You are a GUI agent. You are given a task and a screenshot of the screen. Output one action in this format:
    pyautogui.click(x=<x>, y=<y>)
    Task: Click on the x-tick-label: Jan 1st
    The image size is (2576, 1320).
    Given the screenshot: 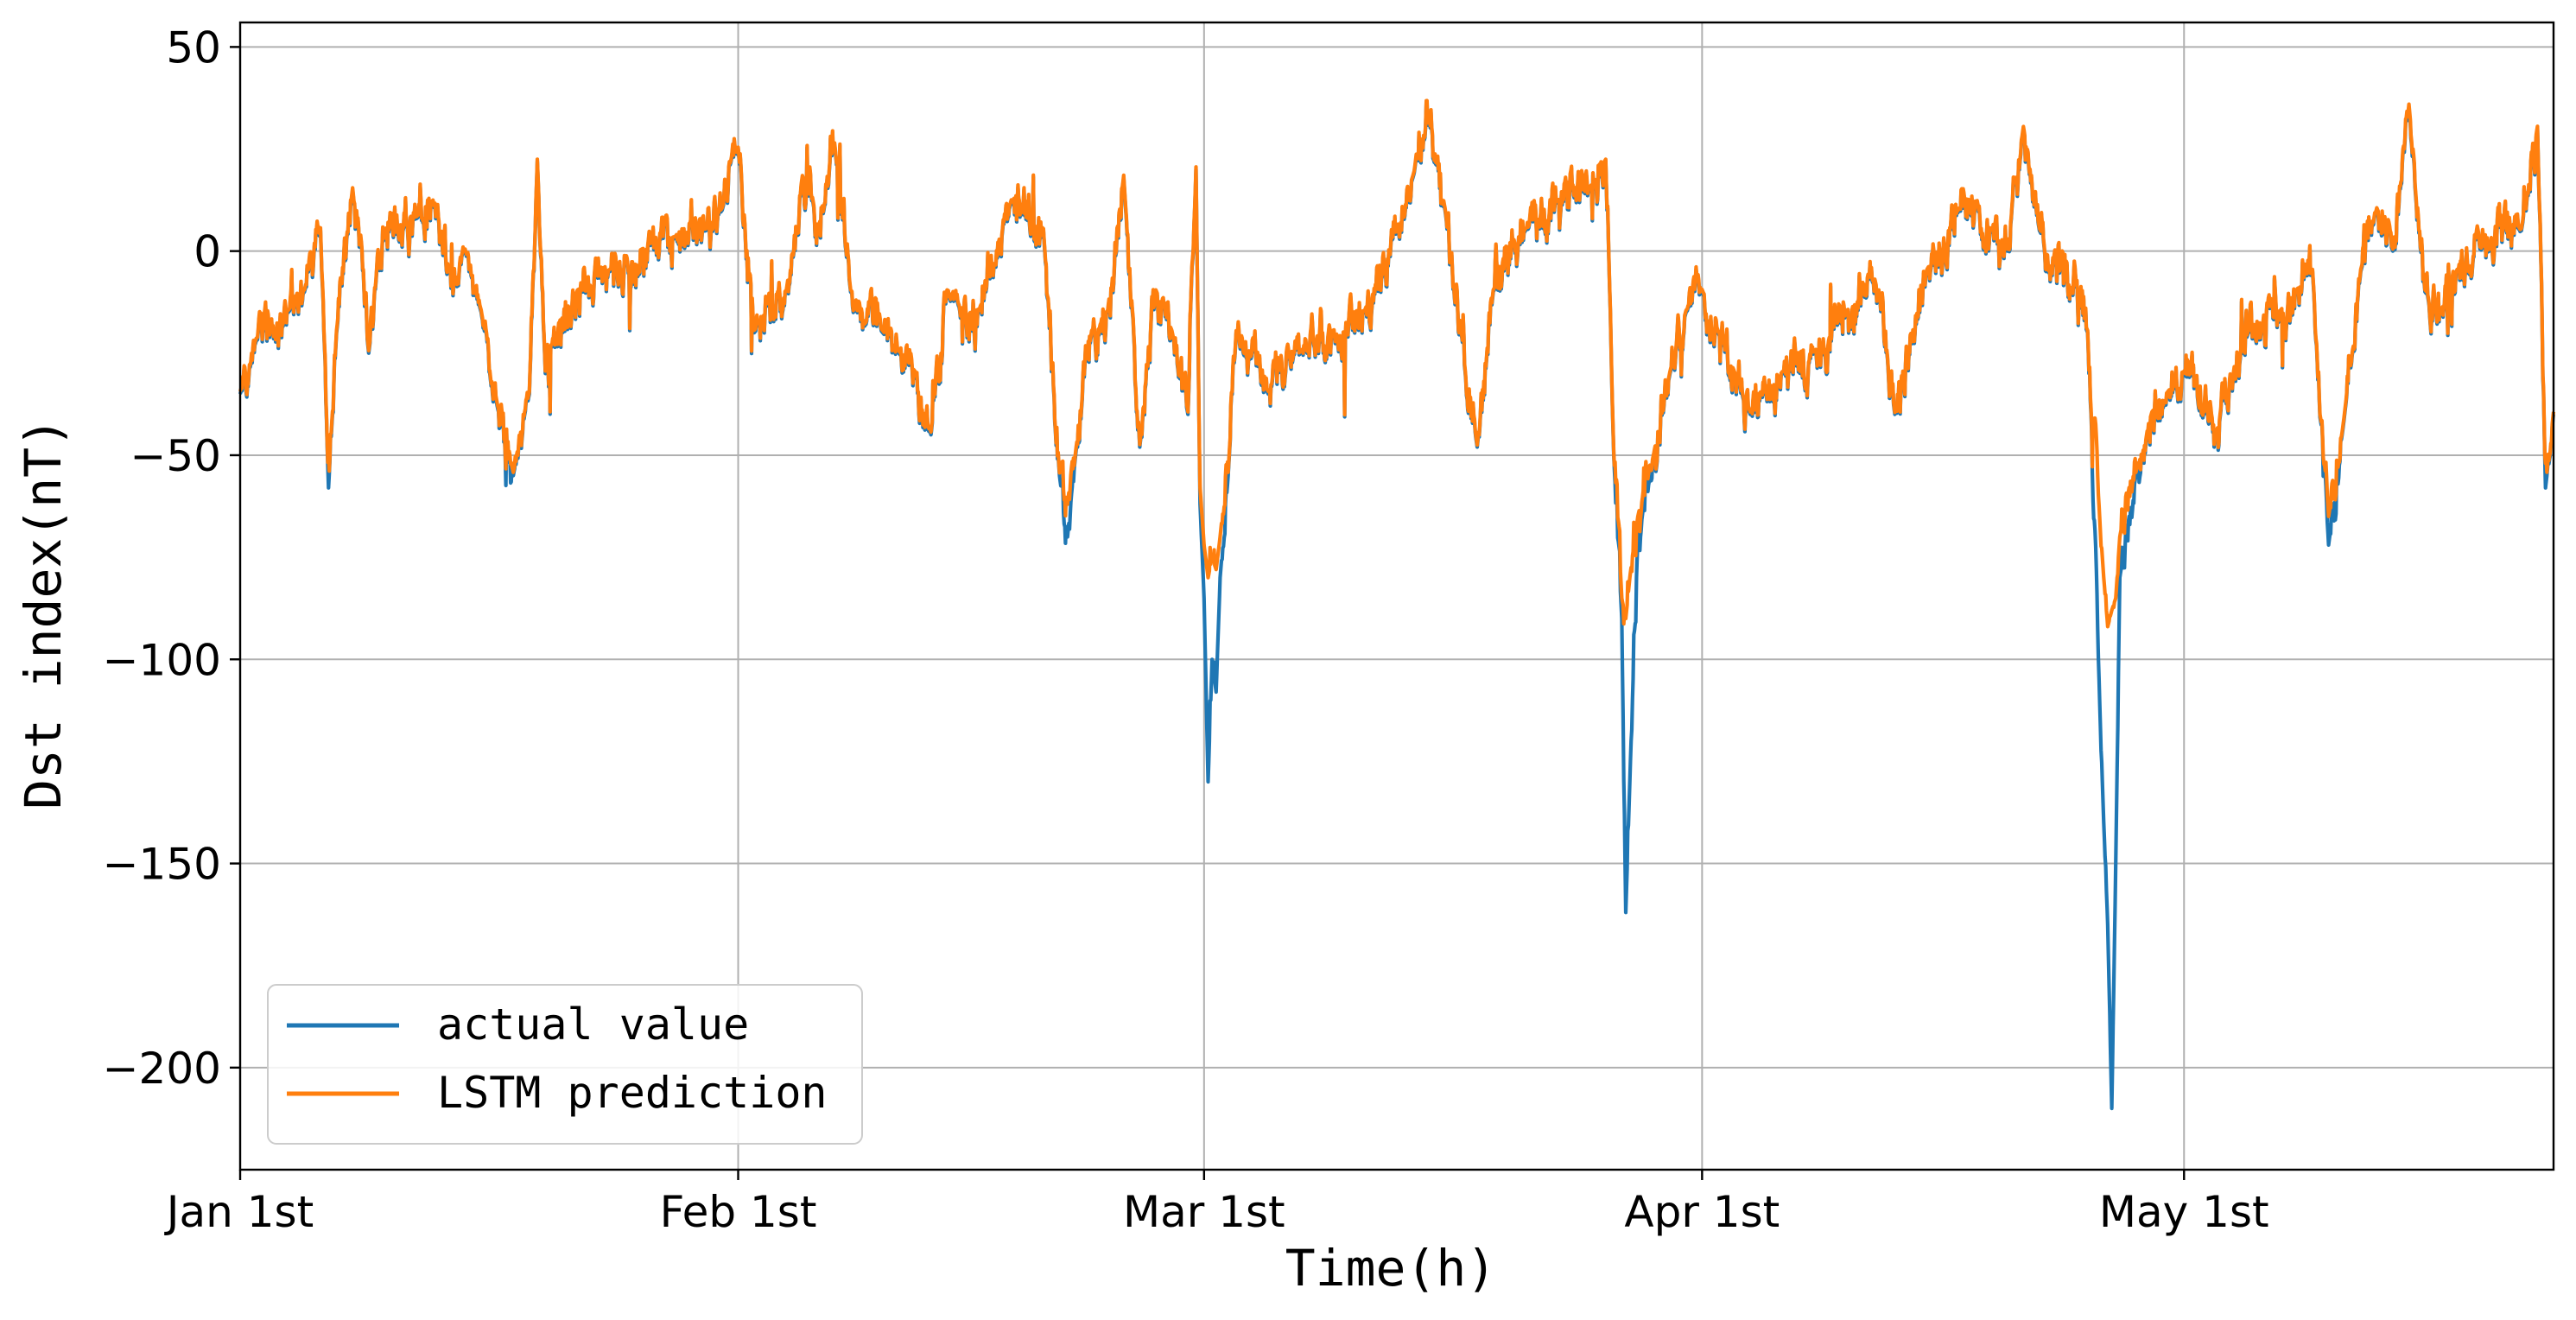 What is the action you would take?
    pyautogui.click(x=239, y=1212)
    